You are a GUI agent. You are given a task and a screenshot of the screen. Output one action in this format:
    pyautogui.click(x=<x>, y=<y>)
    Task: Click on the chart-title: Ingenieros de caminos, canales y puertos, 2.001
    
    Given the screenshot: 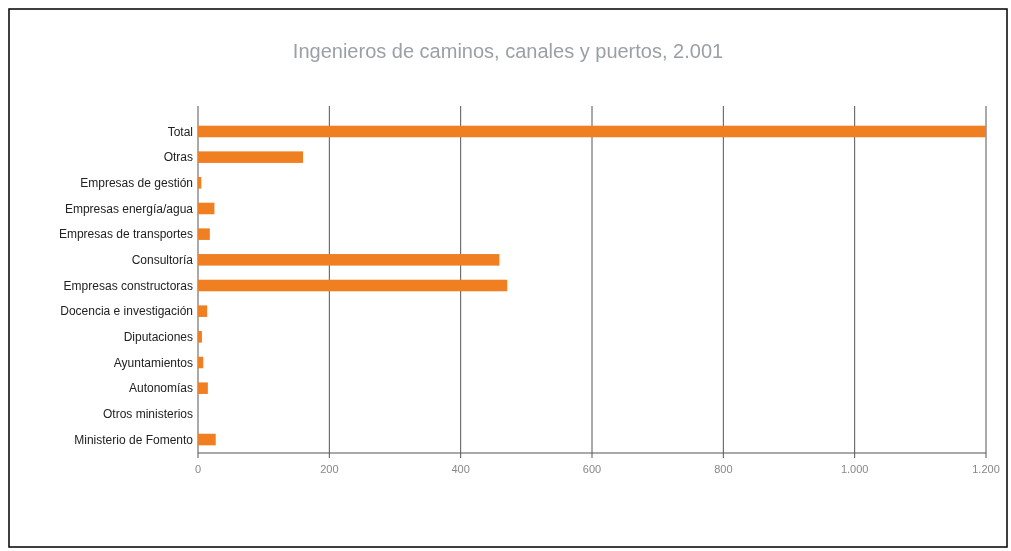 What is the action you would take?
    pyautogui.click(x=508, y=51)
    